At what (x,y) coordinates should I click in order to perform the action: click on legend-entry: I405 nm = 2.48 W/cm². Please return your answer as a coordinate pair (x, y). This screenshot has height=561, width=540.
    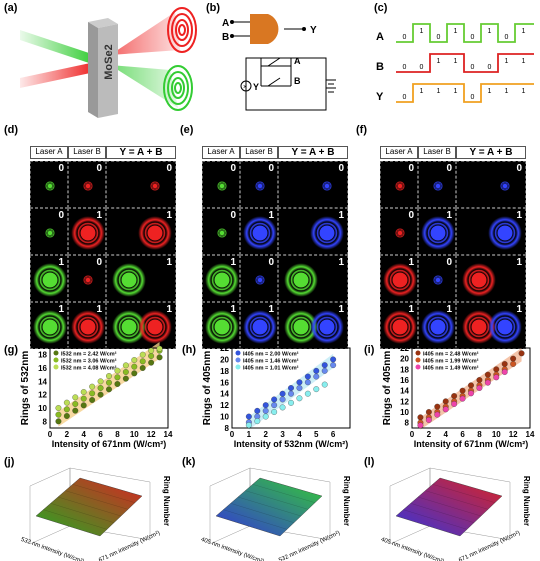
    Looking at the image, I should click on (451, 354).